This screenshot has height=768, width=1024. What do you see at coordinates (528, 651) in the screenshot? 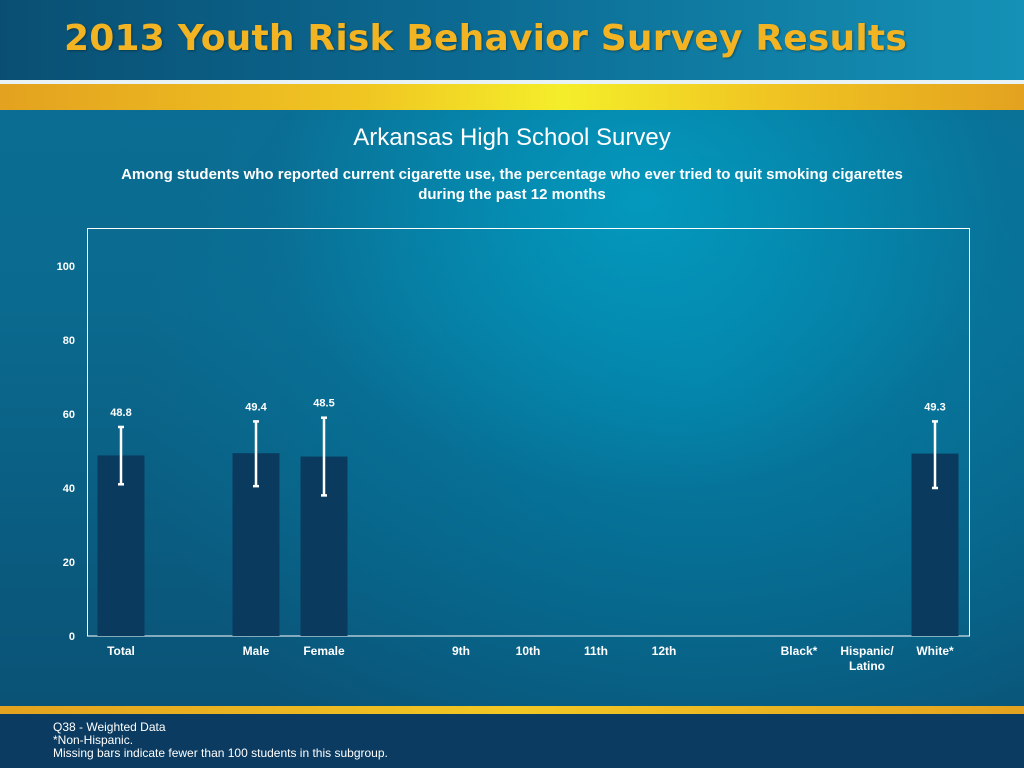
I see `x-tick-label: 10th` at bounding box center [528, 651].